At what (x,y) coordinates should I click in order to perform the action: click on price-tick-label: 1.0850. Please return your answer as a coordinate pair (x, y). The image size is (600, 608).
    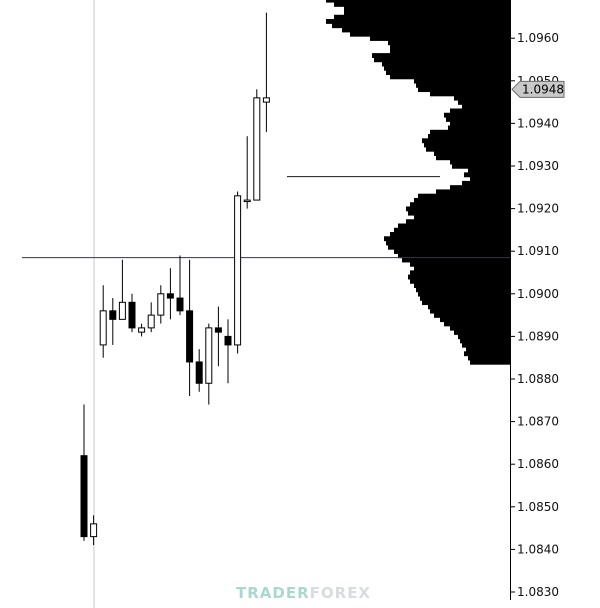
    Looking at the image, I should click on (538, 507).